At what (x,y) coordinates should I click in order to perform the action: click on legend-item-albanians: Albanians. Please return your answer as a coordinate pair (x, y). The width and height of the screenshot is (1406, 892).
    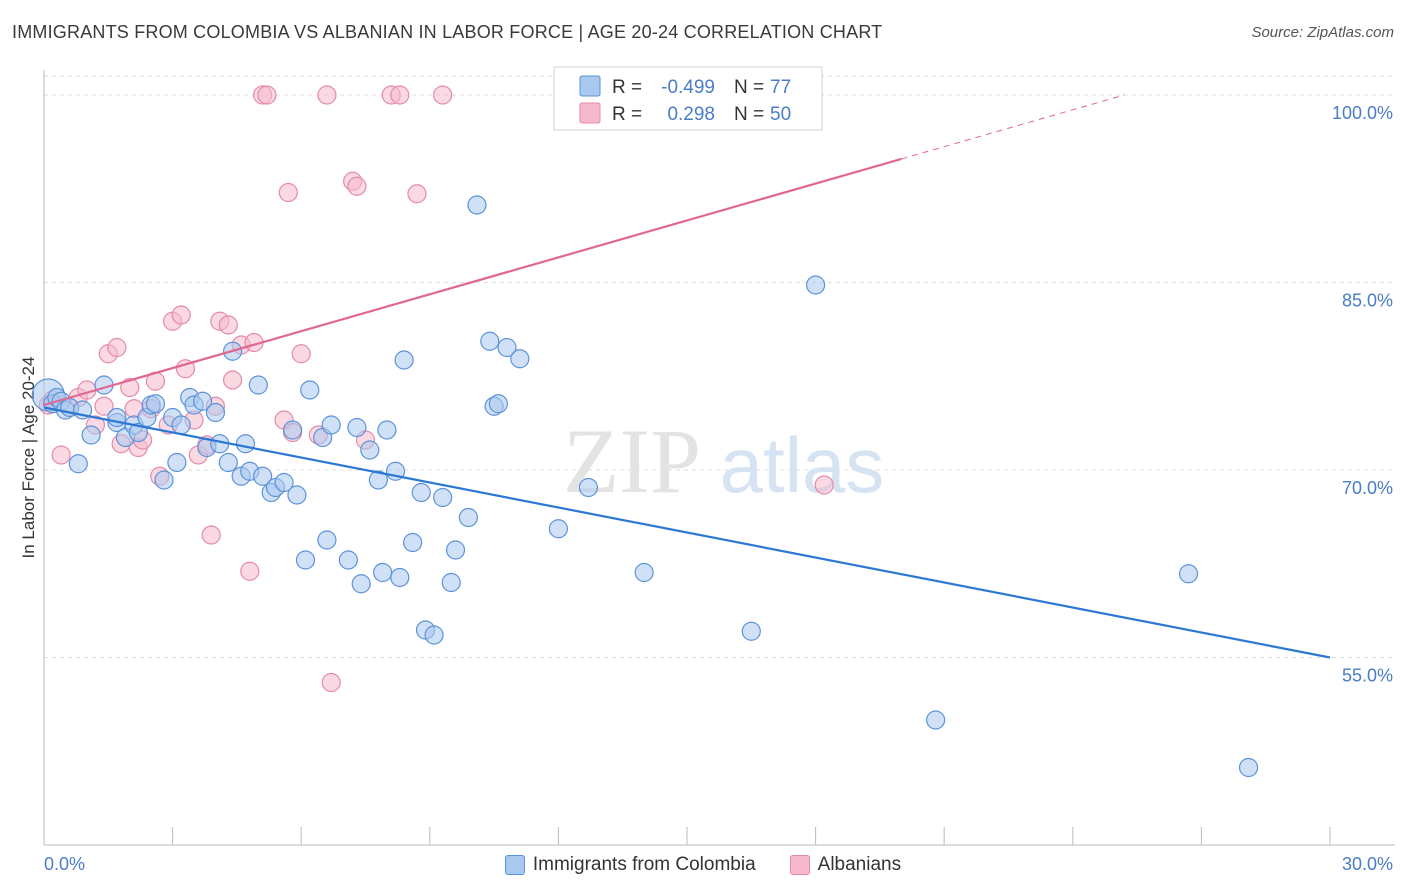
    Looking at the image, I should click on (845, 865).